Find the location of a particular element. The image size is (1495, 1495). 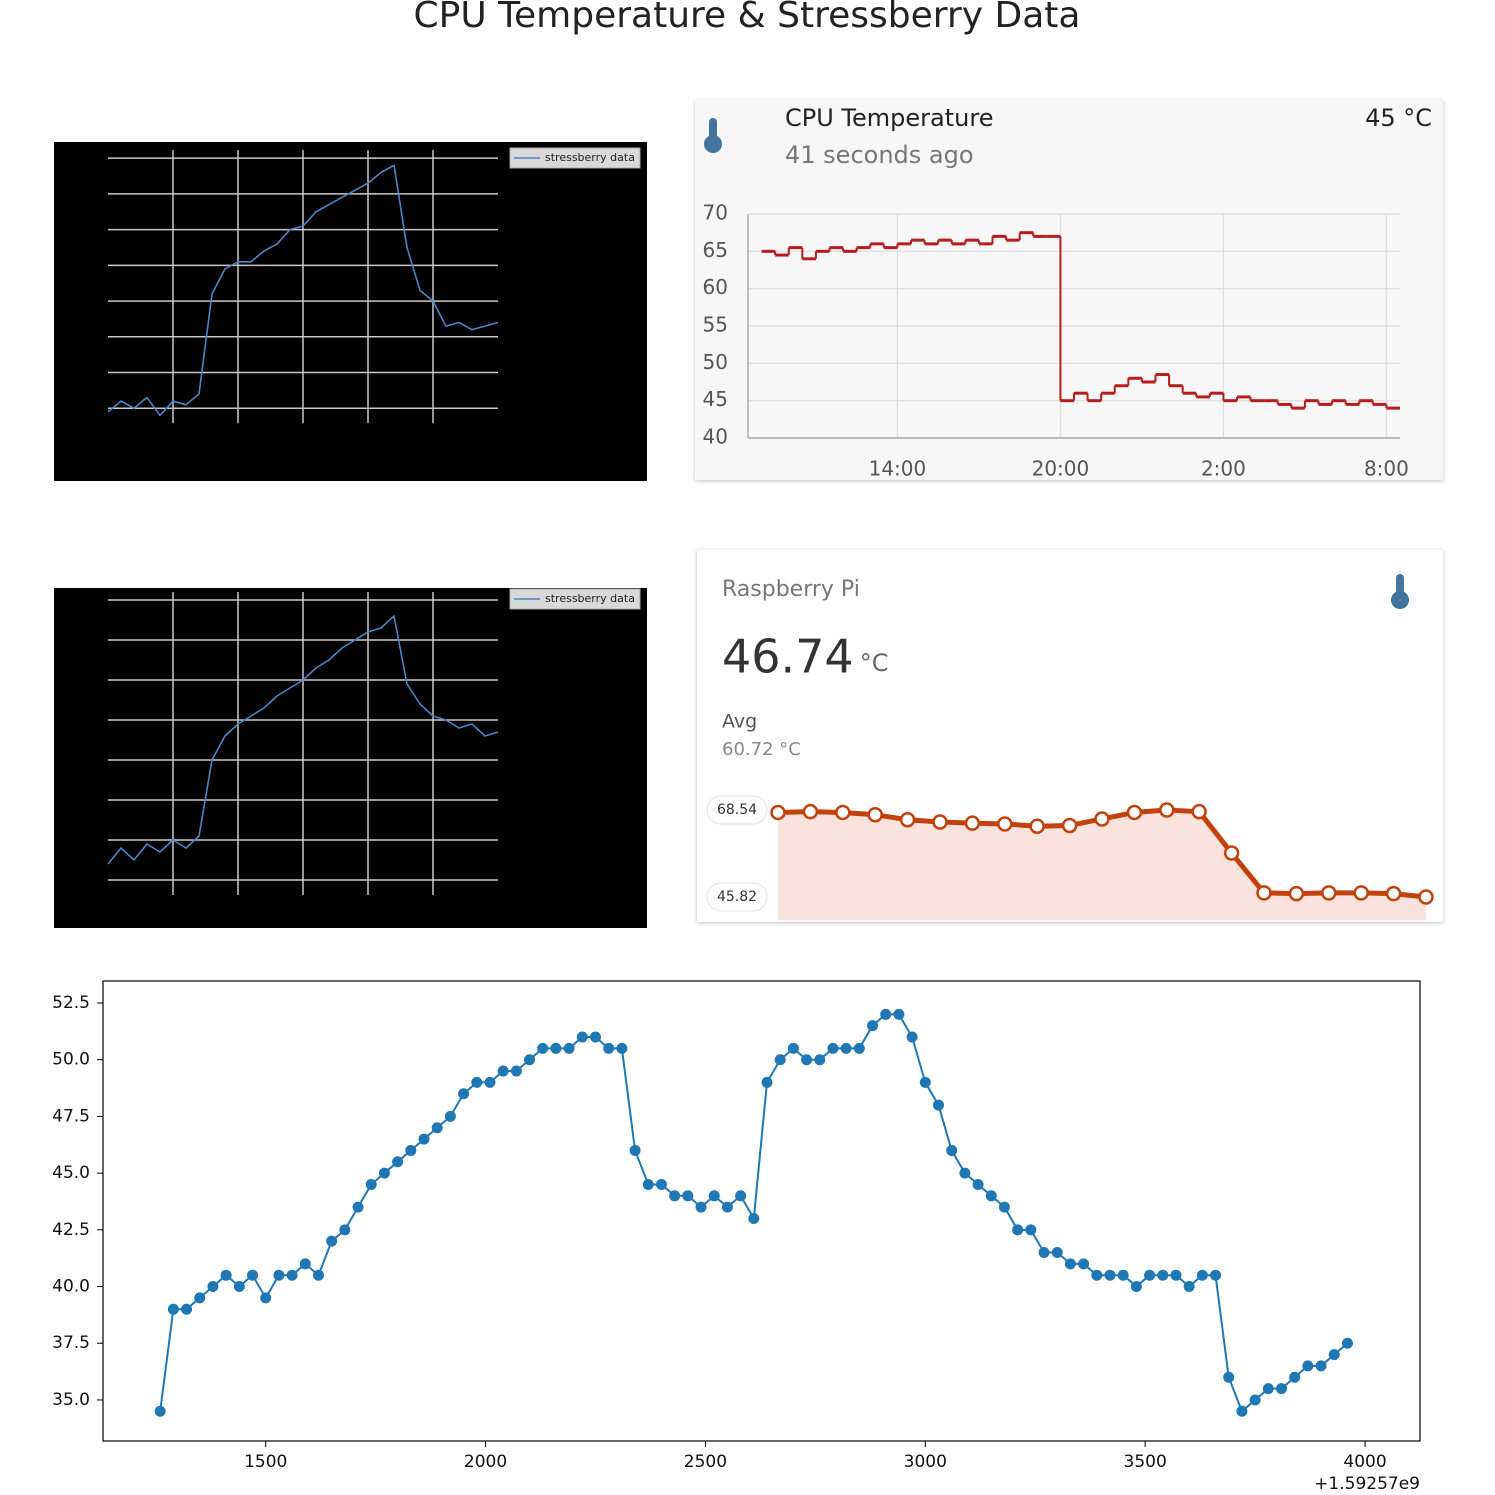

y-tick-label: 50.0 is located at coordinates (71, 1060).